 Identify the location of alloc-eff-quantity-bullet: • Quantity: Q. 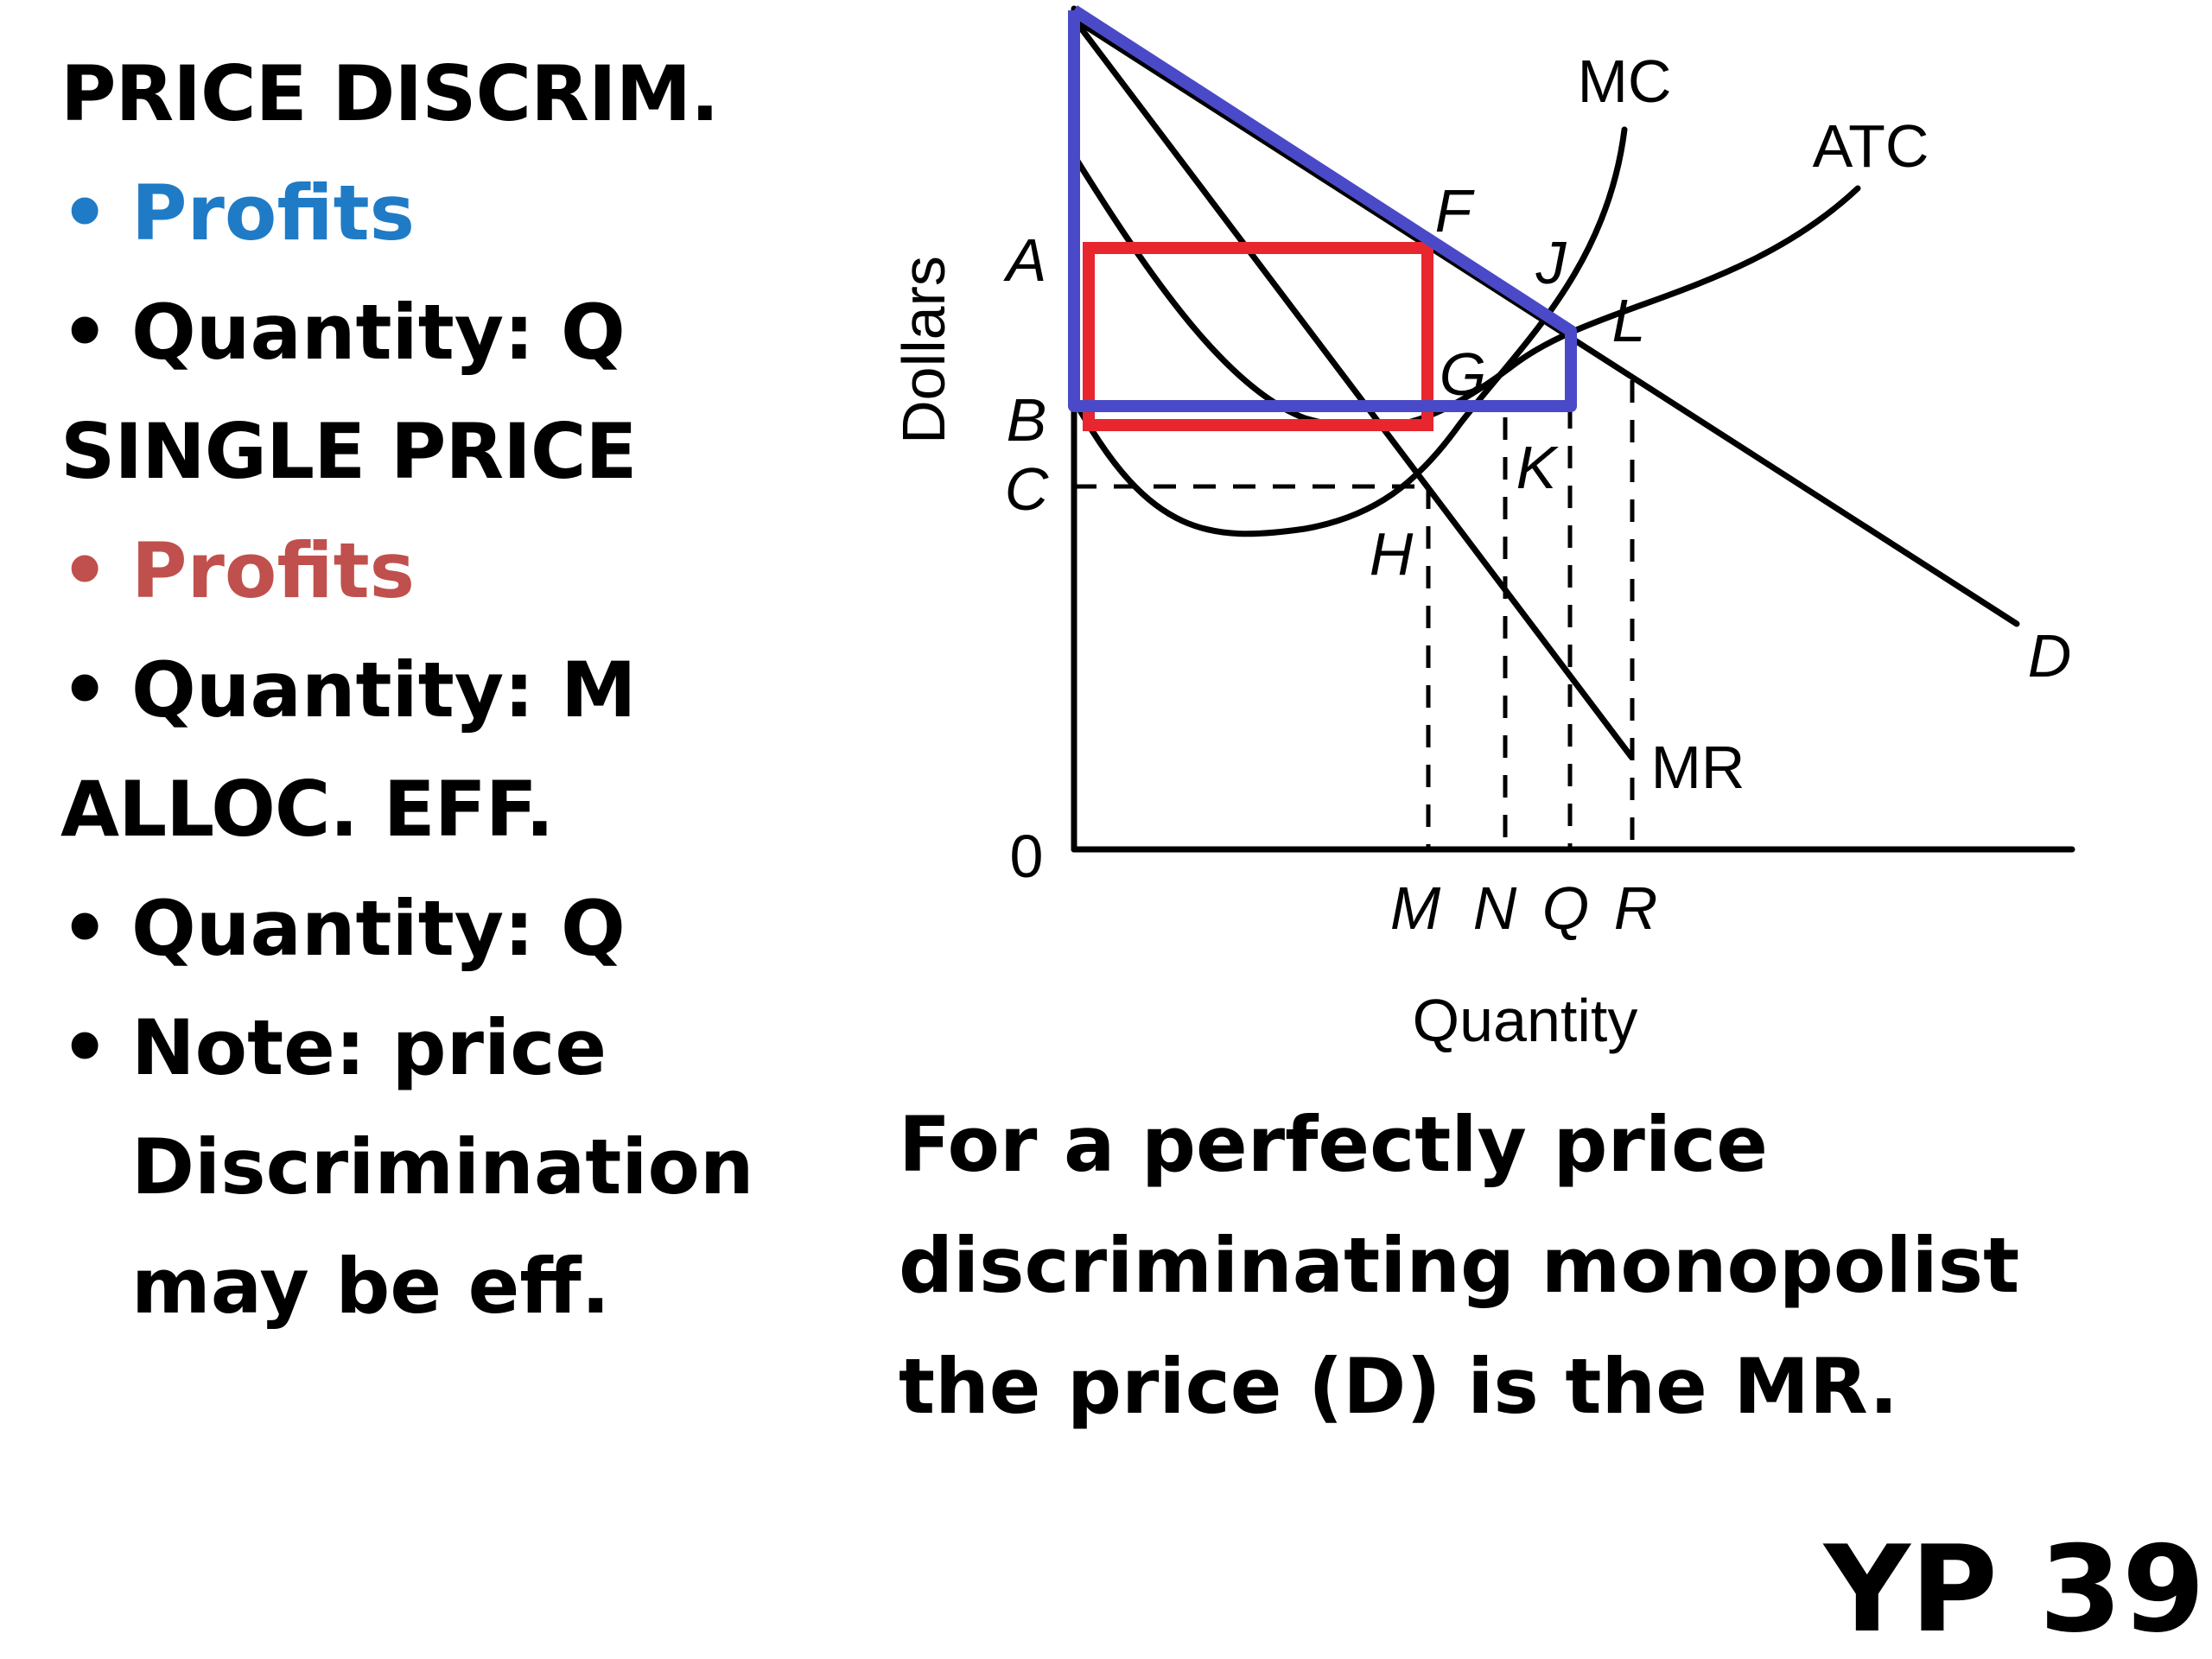
(475, 928).